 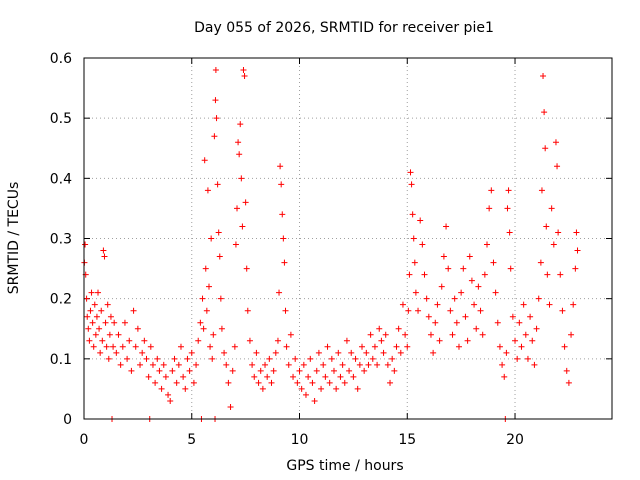 What do you see at coordinates (344, 466) in the screenshot?
I see `x-axis-label: GPS time / hours` at bounding box center [344, 466].